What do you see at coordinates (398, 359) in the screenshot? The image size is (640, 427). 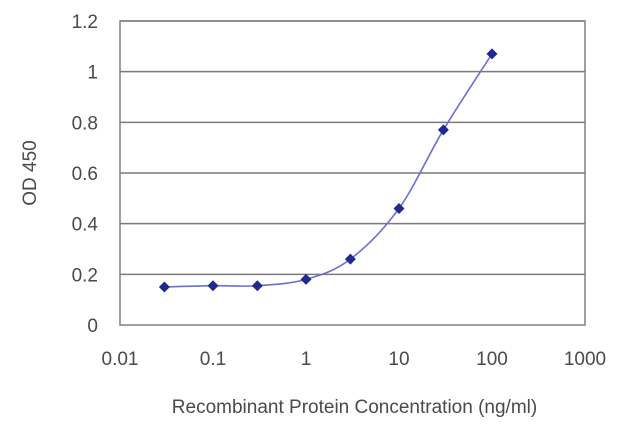 I see `x-tick-label: 10` at bounding box center [398, 359].